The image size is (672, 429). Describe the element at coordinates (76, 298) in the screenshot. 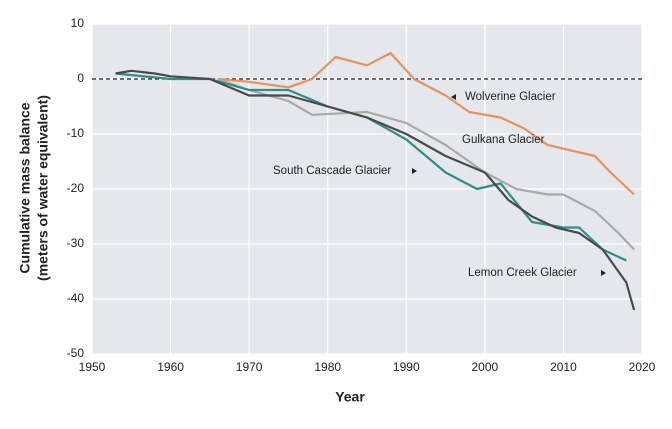

I see `y-tick-label: -40` at that location.